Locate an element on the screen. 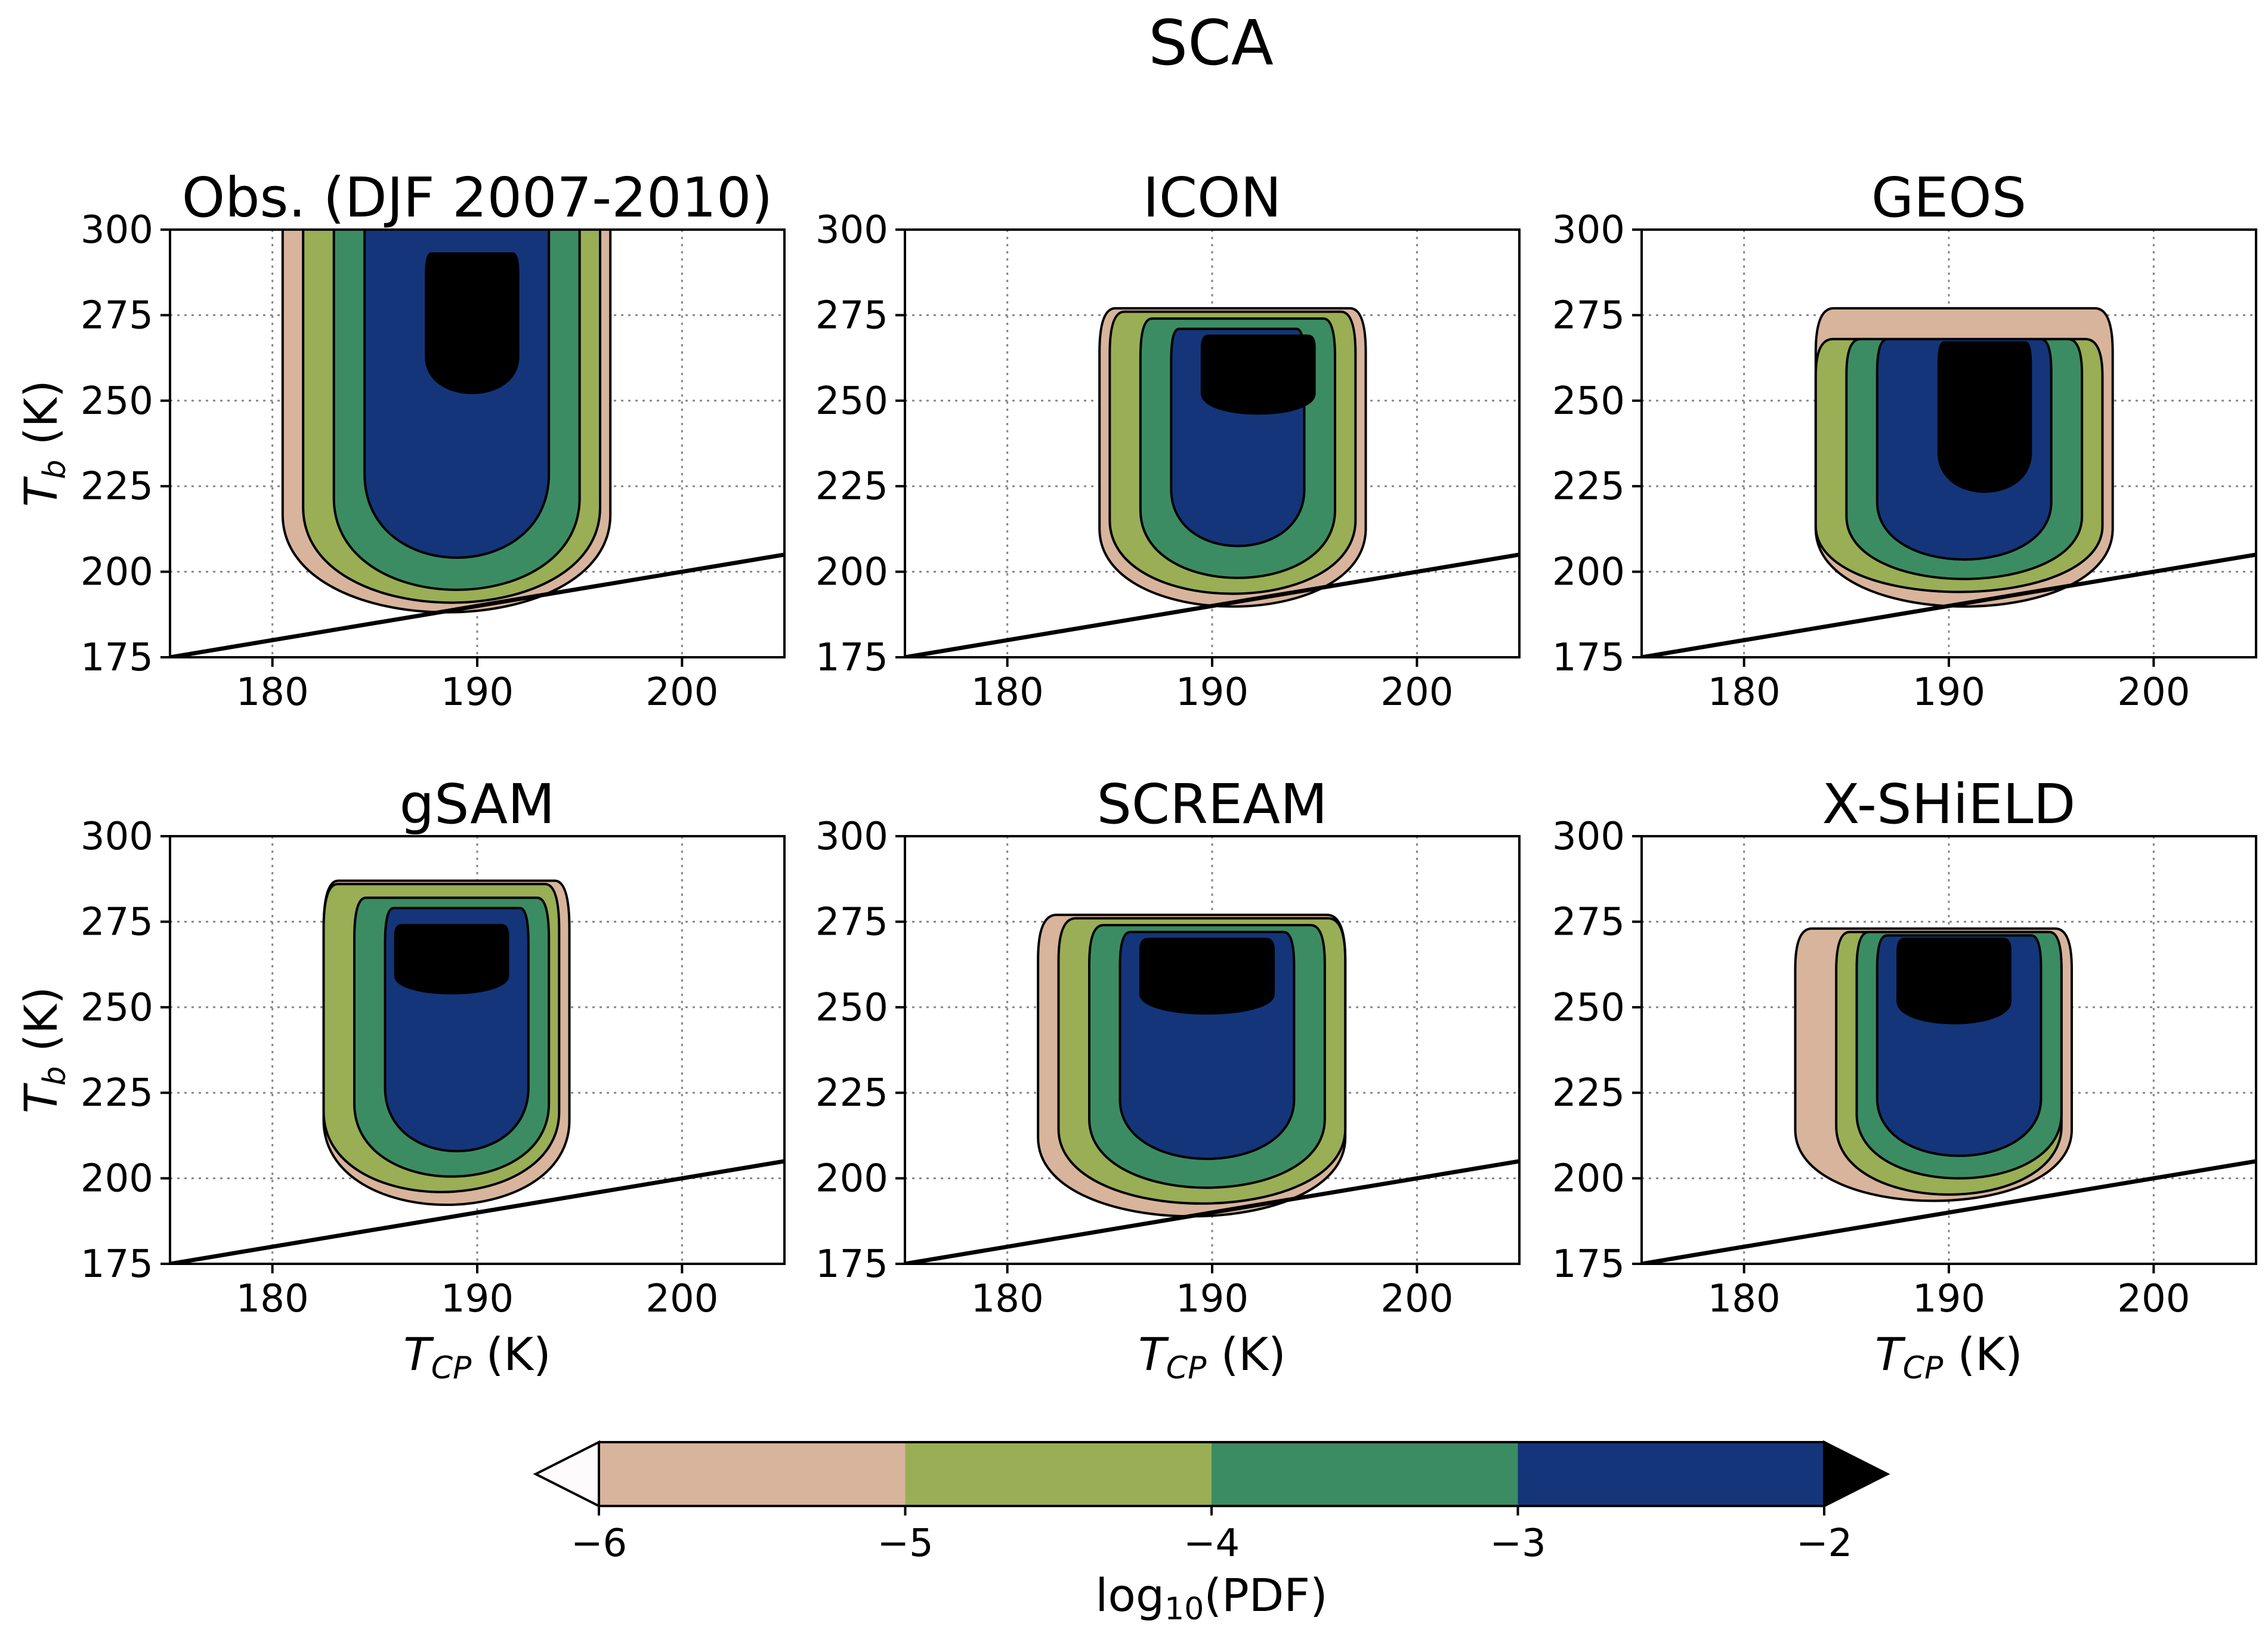 This screenshot has width=2268, height=1636. subplot-panel: 180 190 200 175 200 225 250 275 300 GEOS is located at coordinates (1904, 440).